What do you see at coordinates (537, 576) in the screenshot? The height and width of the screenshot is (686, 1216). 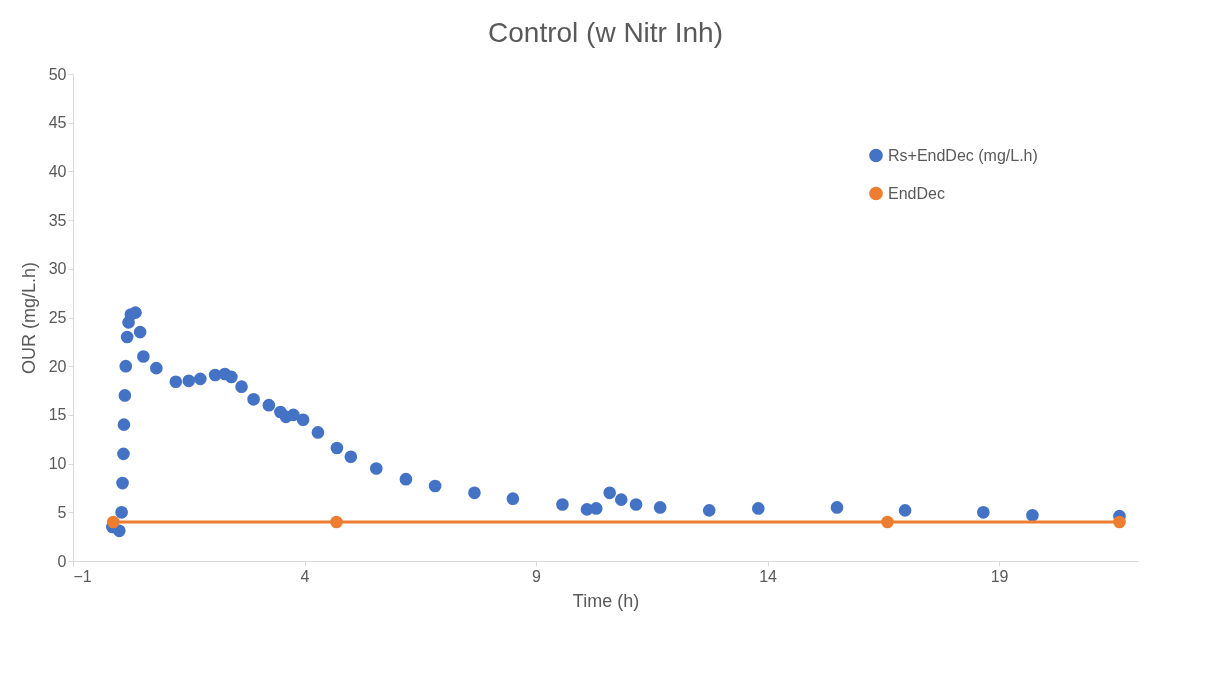 I see `x-tick-label: 9` at bounding box center [537, 576].